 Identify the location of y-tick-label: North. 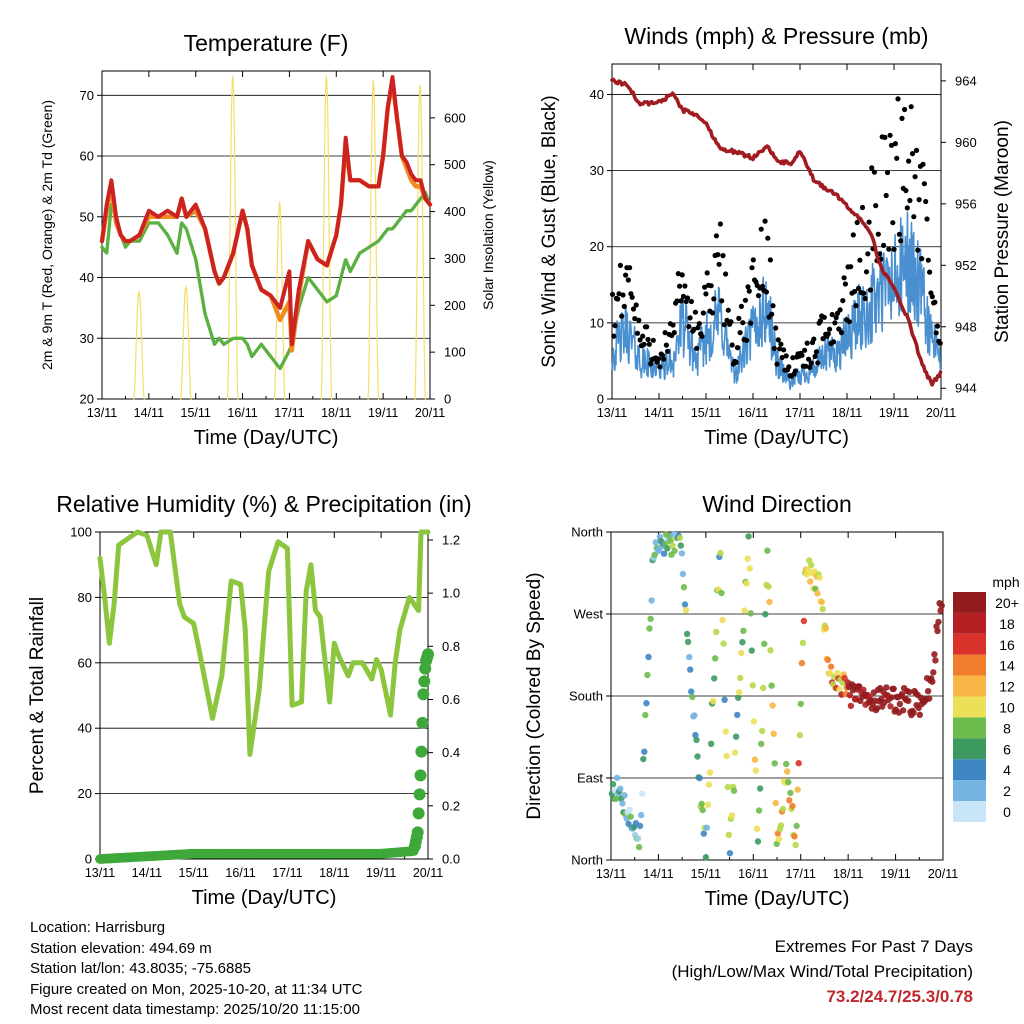
(587, 532).